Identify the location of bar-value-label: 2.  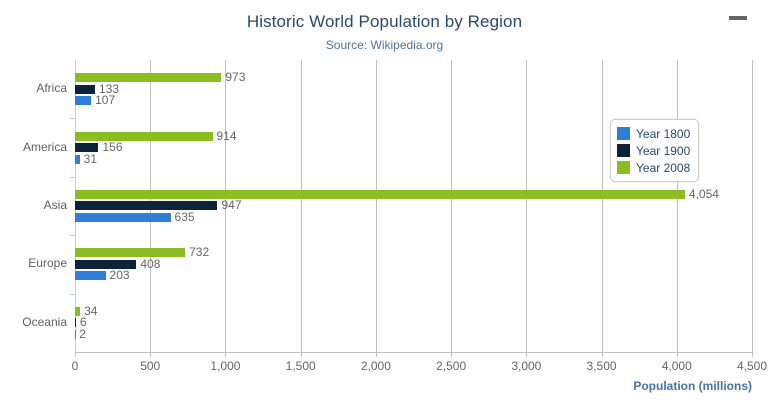
(82, 333).